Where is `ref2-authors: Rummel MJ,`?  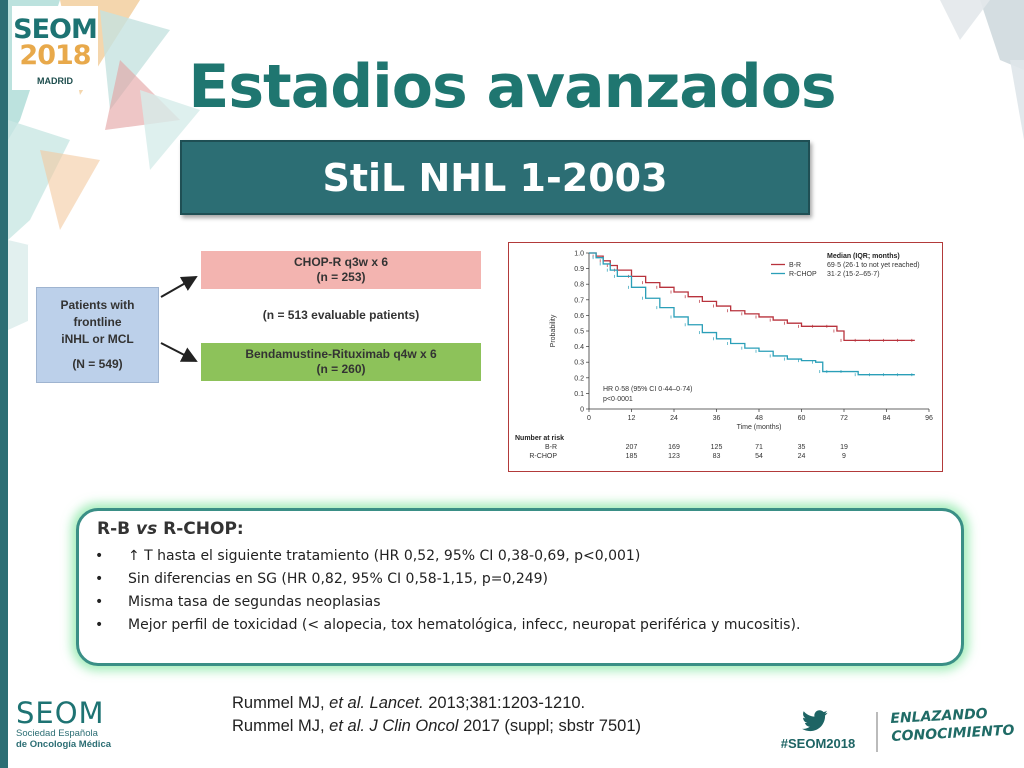
ref2-authors: Rummel MJ, is located at coordinates (281, 726).